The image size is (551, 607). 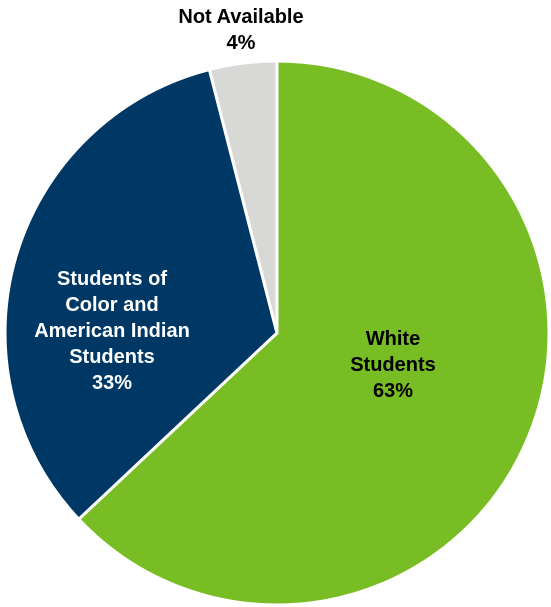 I want to click on pie-label-line-color: Students, so click(x=112, y=357).